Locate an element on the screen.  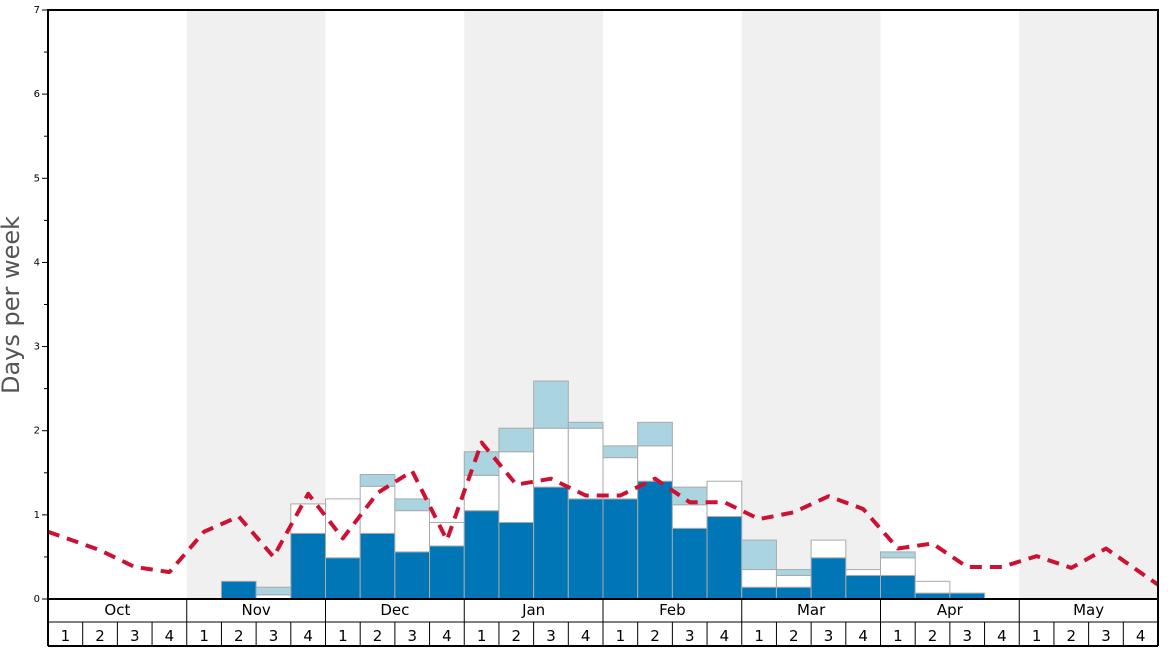
y-tick-label: 1 is located at coordinates (37, 515).